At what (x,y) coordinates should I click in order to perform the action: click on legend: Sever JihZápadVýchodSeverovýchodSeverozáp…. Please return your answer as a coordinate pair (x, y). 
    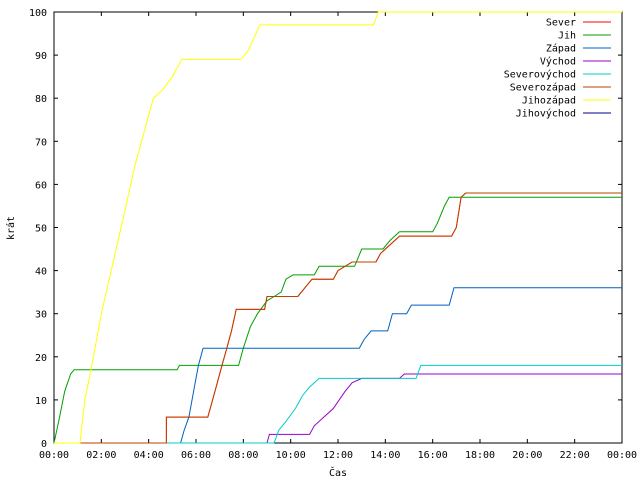
    Looking at the image, I should click on (557, 69).